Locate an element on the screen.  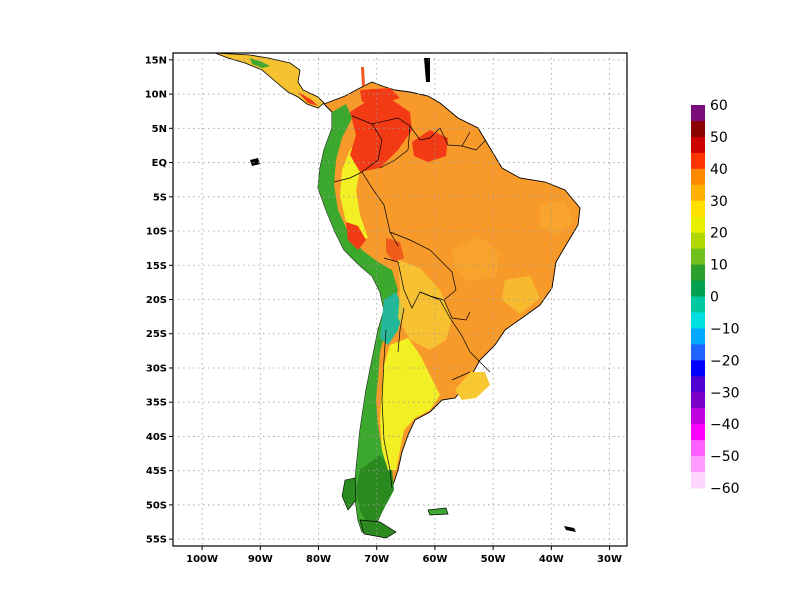
colorbar-label: 40 is located at coordinates (719, 170).